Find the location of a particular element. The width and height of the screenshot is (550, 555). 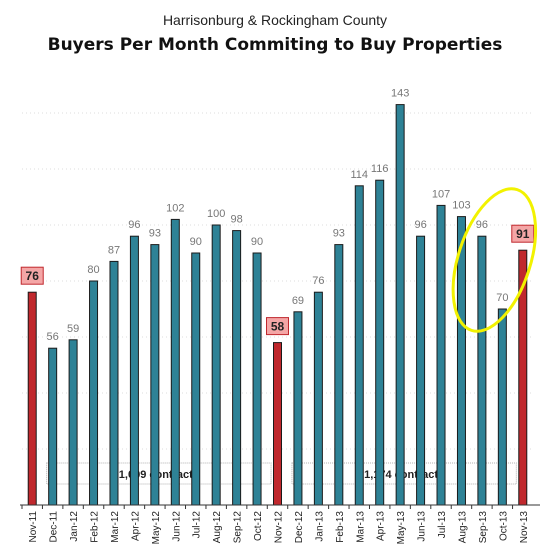

chart-subtitle: Harrisonburg & Rockingham County is located at coordinates (275, 20).